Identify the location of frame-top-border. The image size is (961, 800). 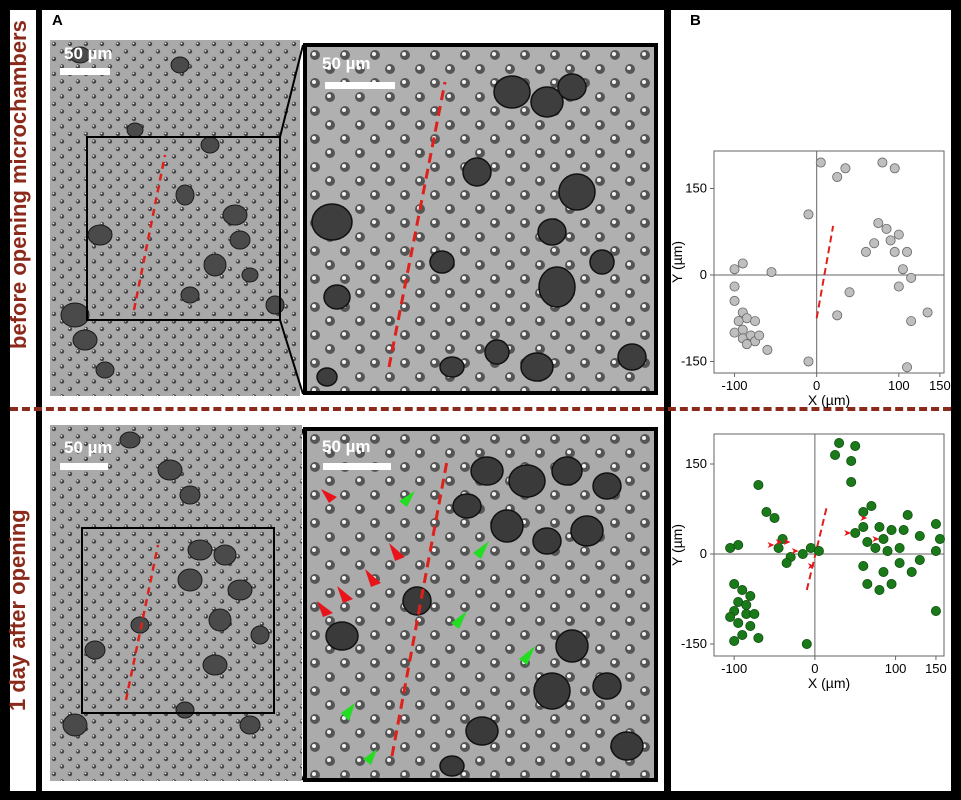
(480, 5).